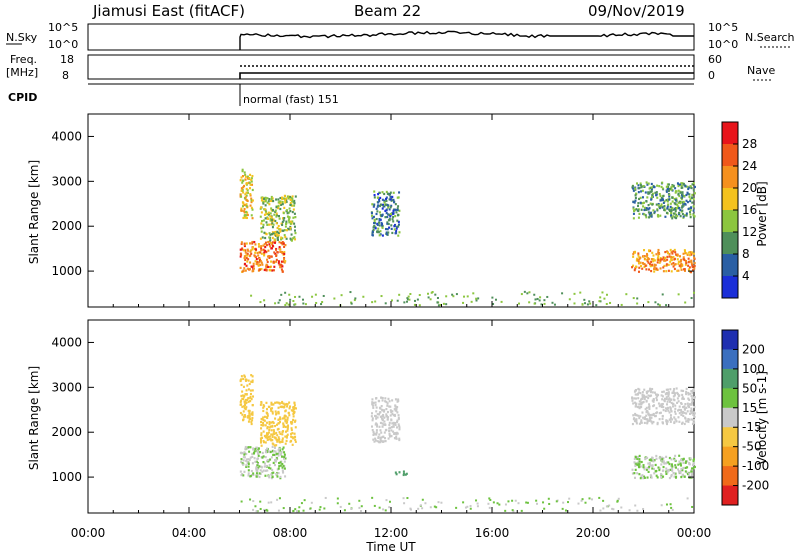 This screenshot has height=554, width=800. I want to click on colorbar-tick-label: 15, so click(749, 408).